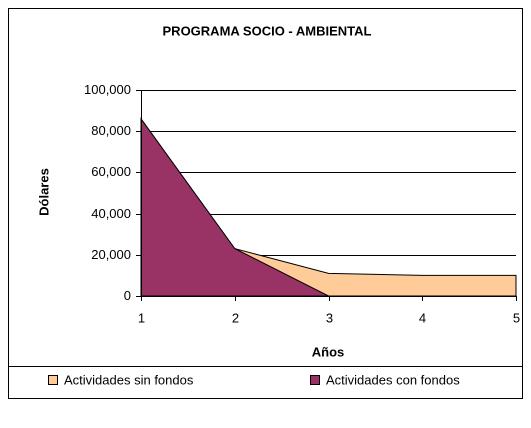 This screenshot has height=428, width=531. What do you see at coordinates (111, 254) in the screenshot?
I see `y-tick-label: 20,000` at bounding box center [111, 254].